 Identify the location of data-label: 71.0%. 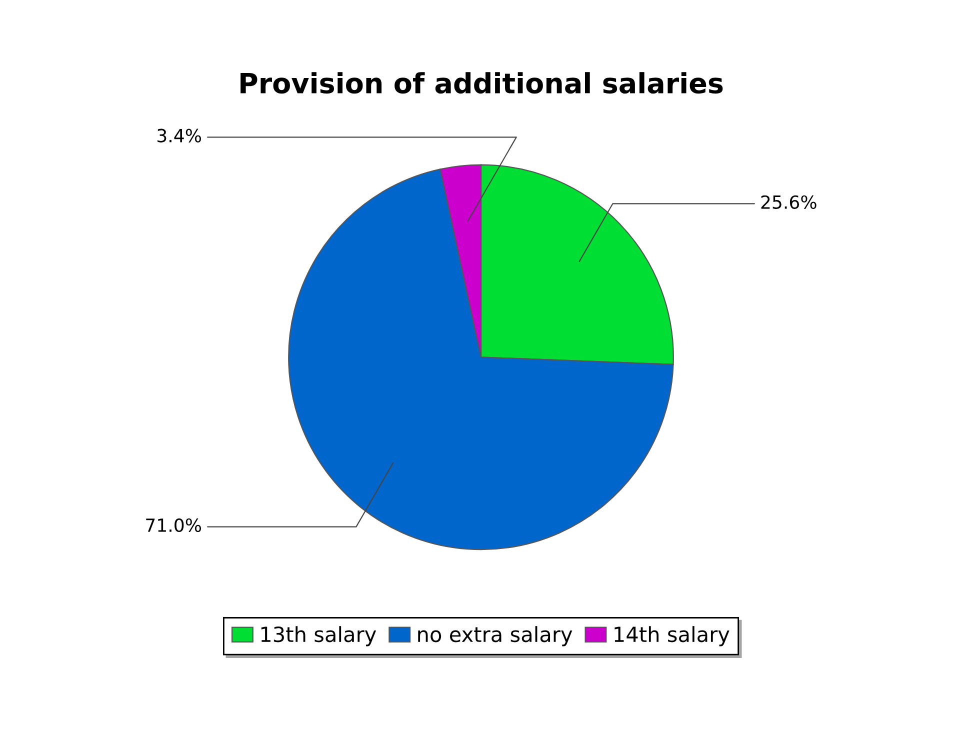
(174, 525).